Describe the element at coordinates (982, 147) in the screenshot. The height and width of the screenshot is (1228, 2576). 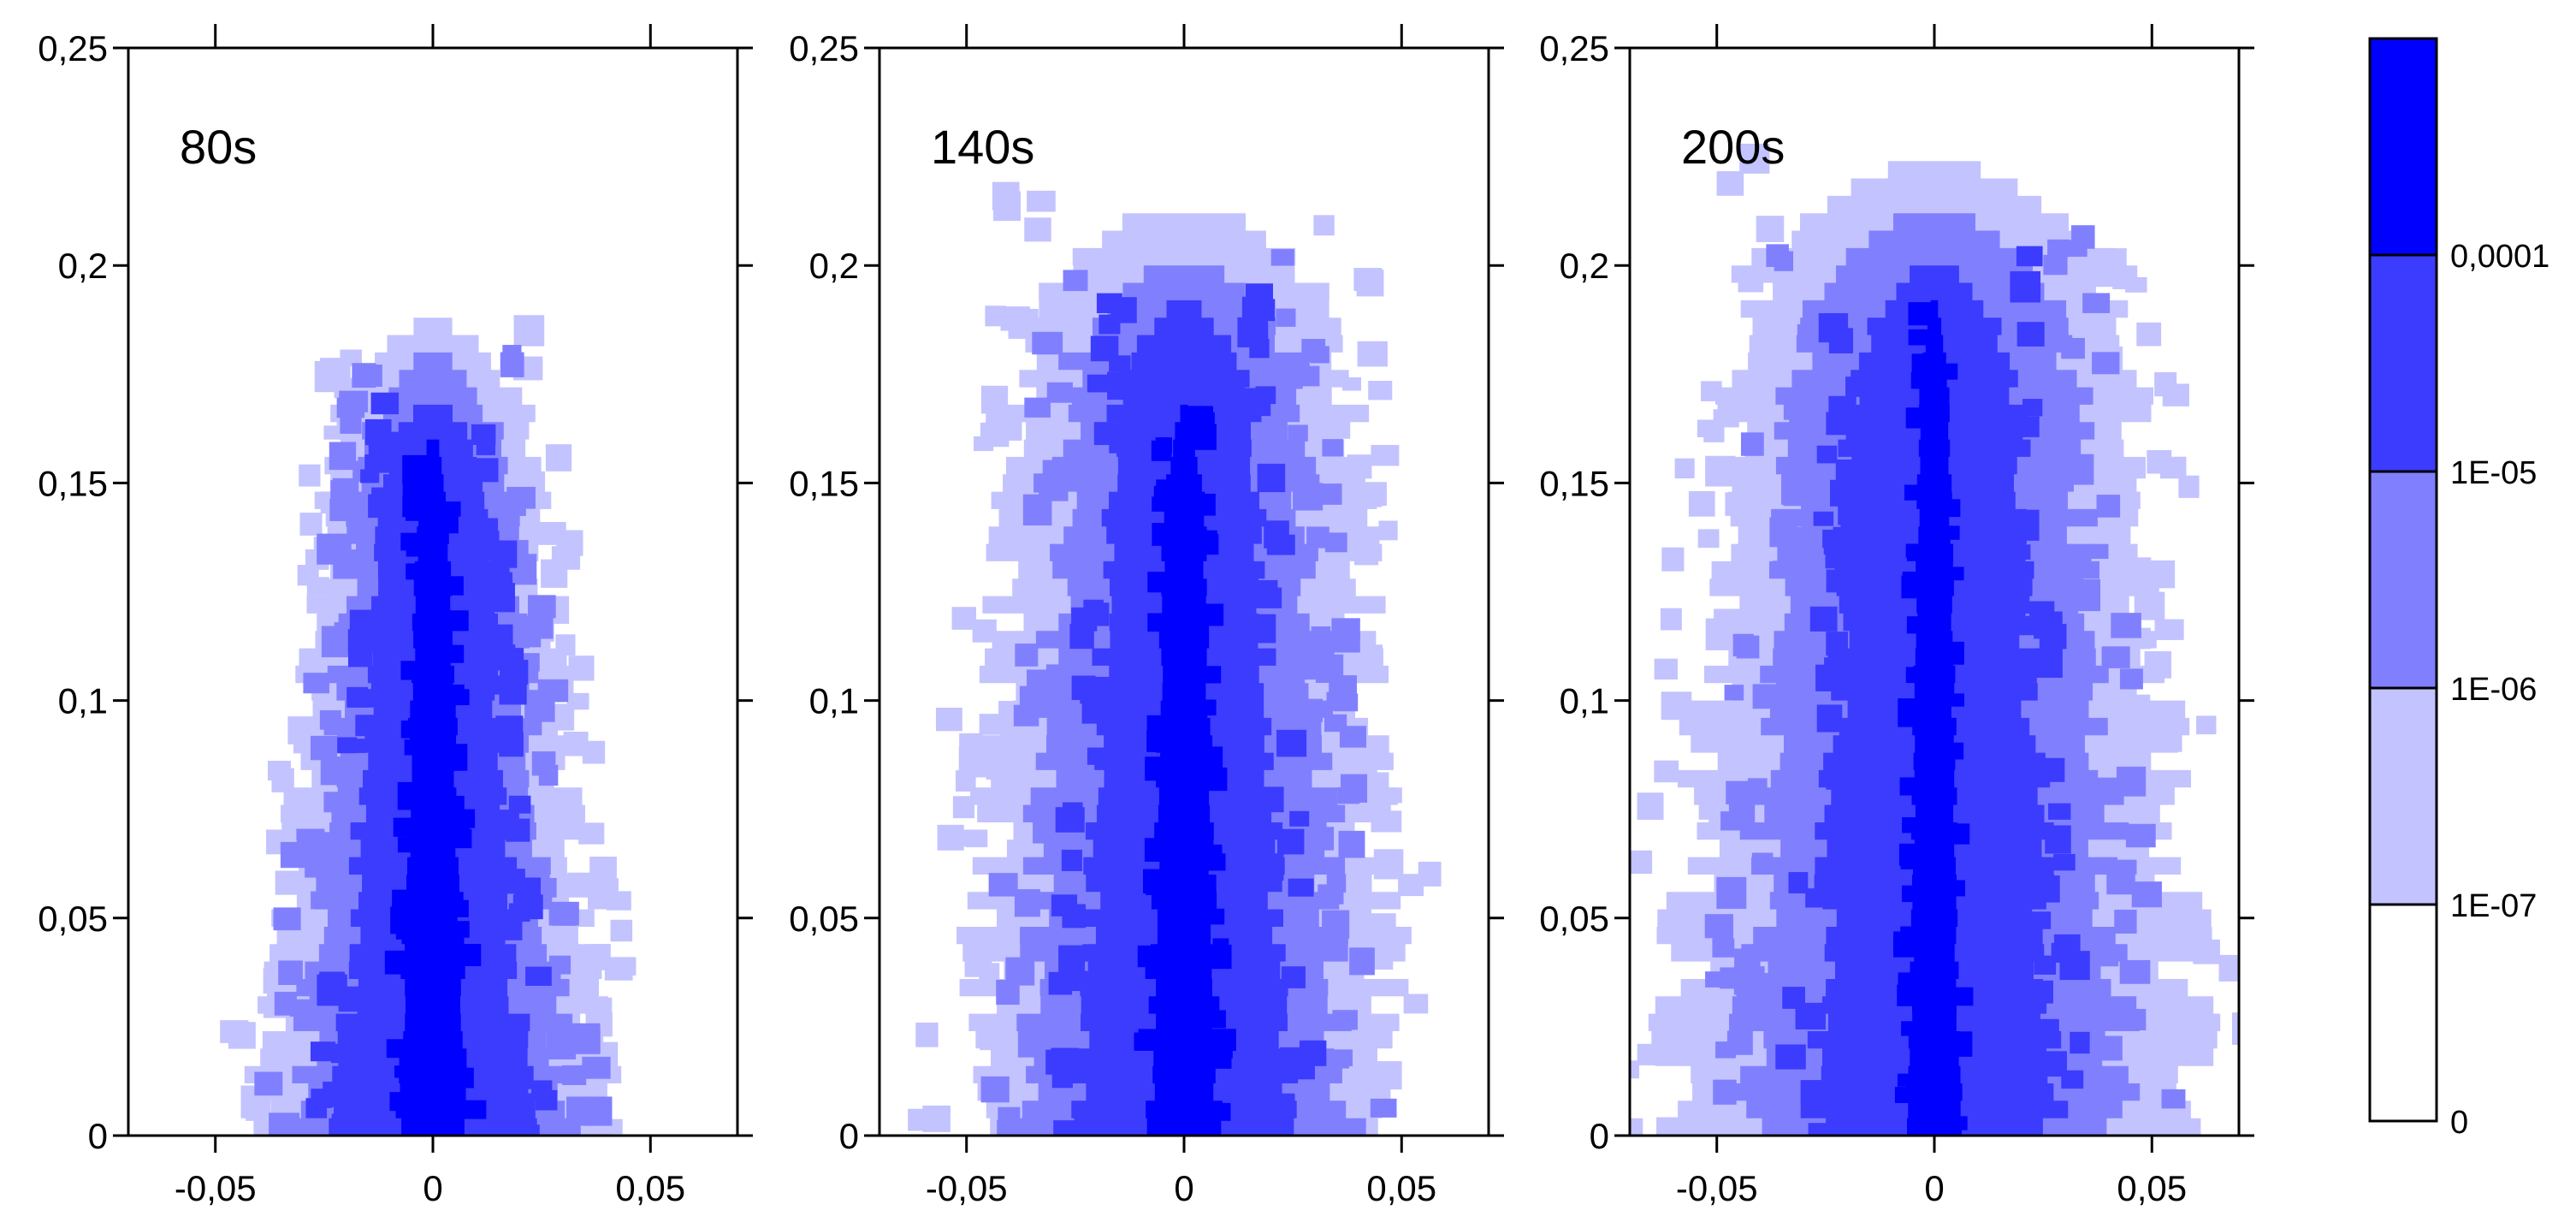
I see `panel-time-label: 140s` at that location.